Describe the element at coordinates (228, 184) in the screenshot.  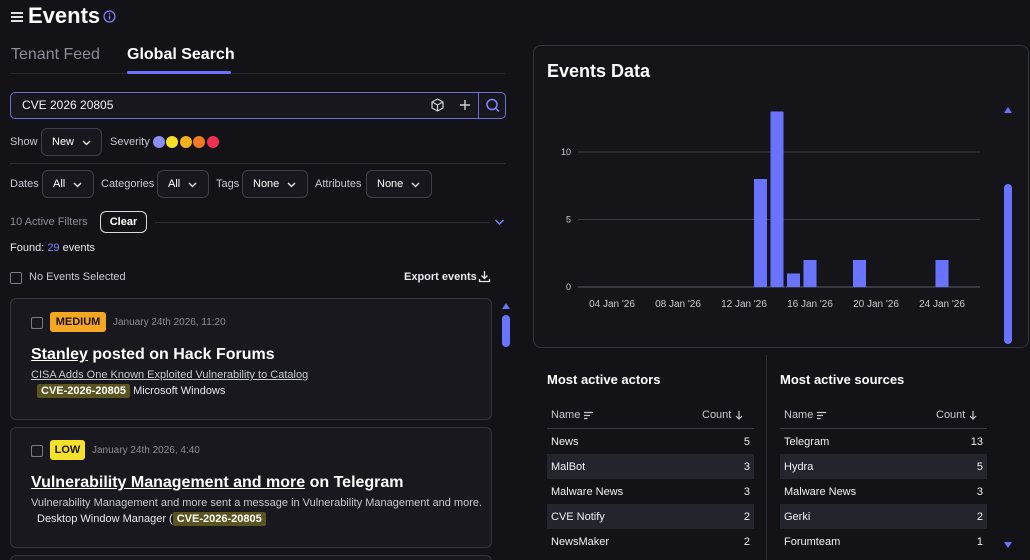
I see `tags-label: Tags` at that location.